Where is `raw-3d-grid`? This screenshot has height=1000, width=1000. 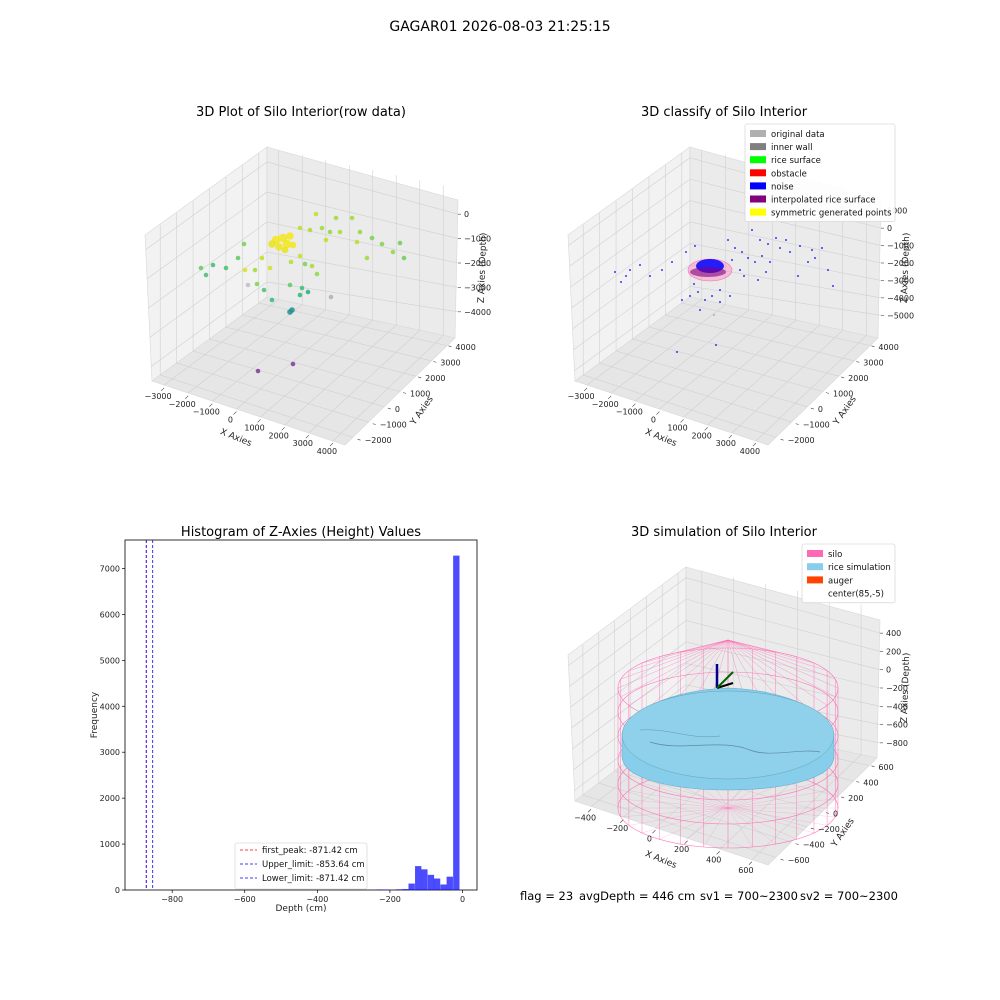 raw-3d-grid is located at coordinates (302, 295).